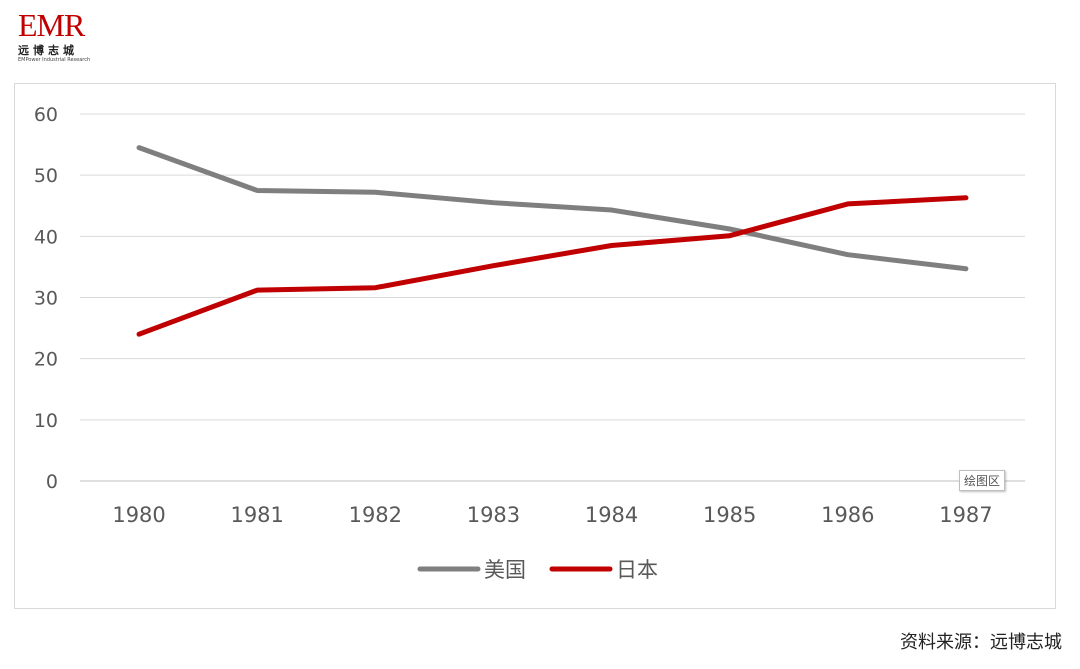 The width and height of the screenshot is (1080, 669). I want to click on logo: EMR 远博志城 EMPower Industrial Research, so click(73, 37).